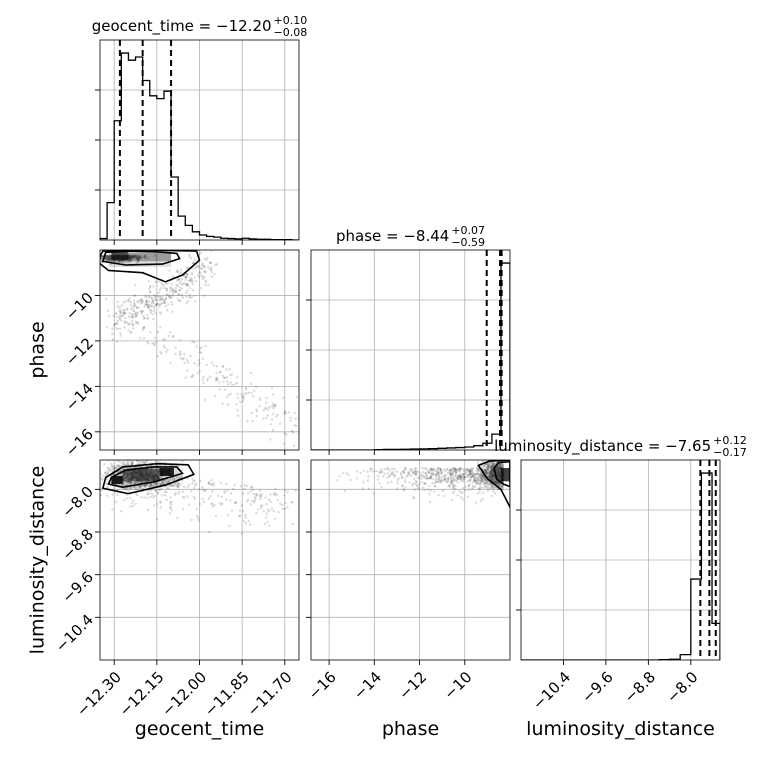  I want to click on title-phase: phase = −8.44 +0.07−0.59, so click(410, 236).